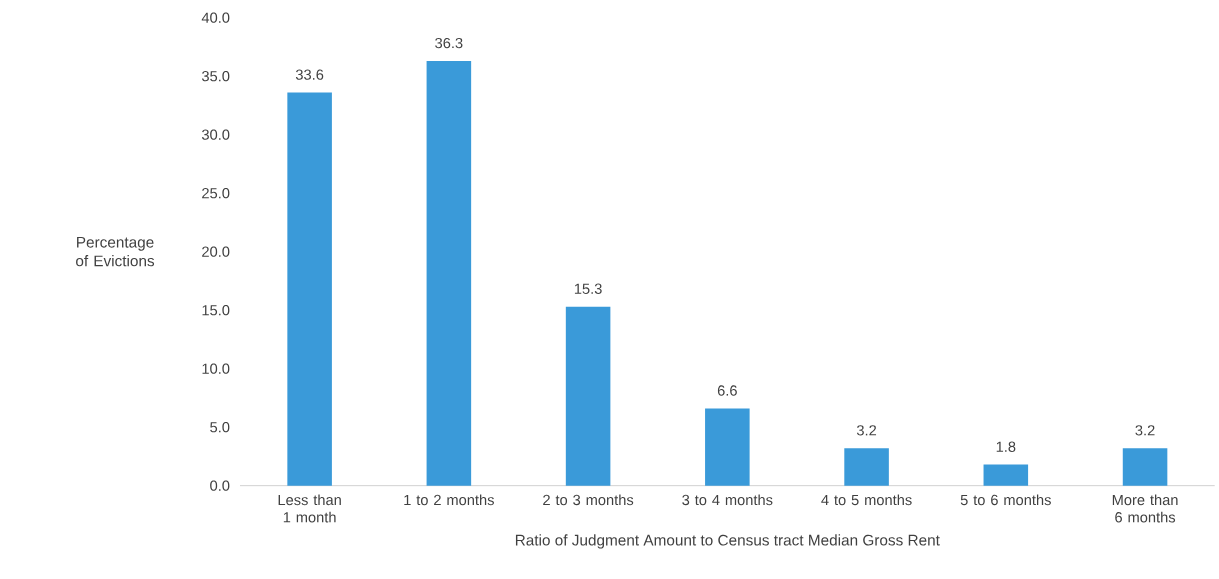 Image resolution: width=1219 pixels, height=579 pixels. I want to click on y-axis-title: Percentage of Evictions, so click(115, 251).